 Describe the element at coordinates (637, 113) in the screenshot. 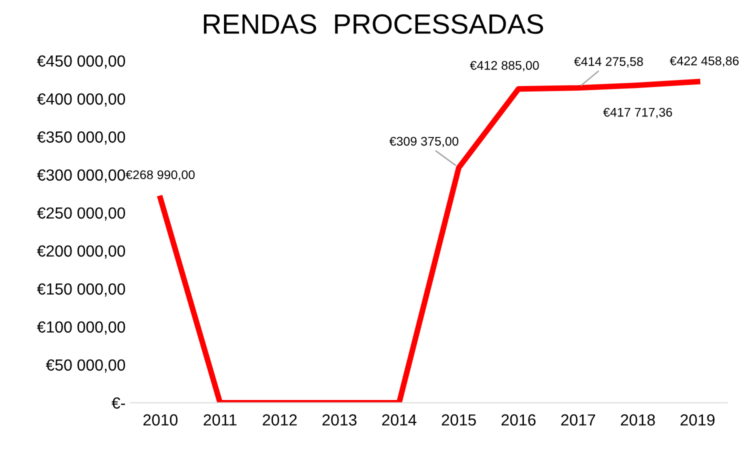

I see `data-label: €417 717,36` at that location.